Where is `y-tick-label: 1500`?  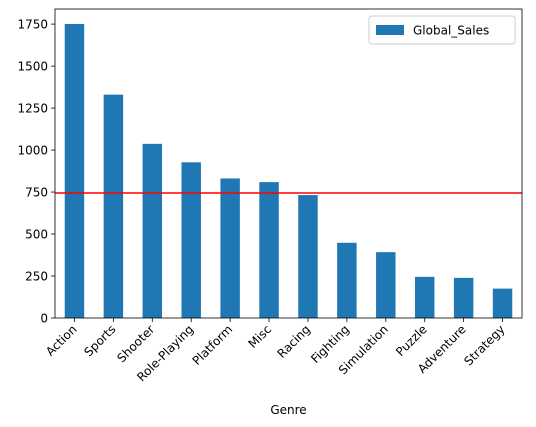 y-tick-label: 1500 is located at coordinates (32, 66).